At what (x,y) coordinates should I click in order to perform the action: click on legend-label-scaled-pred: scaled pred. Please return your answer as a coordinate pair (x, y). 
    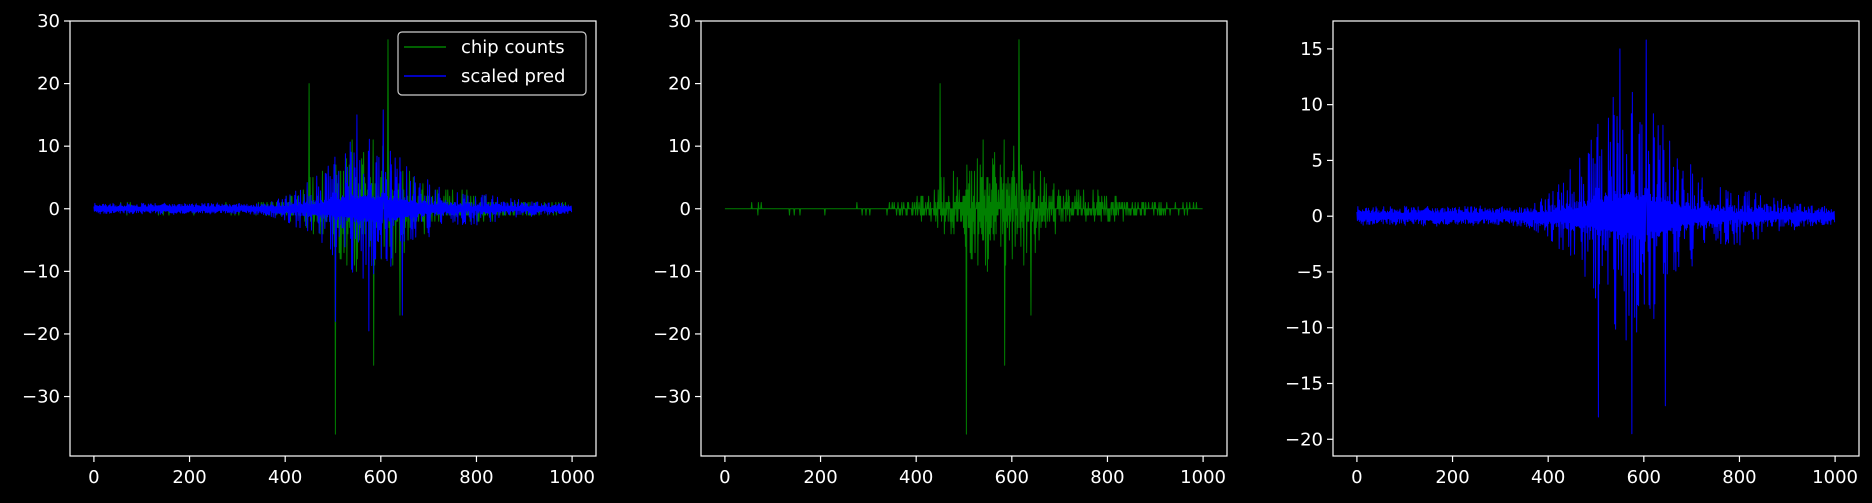
    Looking at the image, I should click on (513, 76).